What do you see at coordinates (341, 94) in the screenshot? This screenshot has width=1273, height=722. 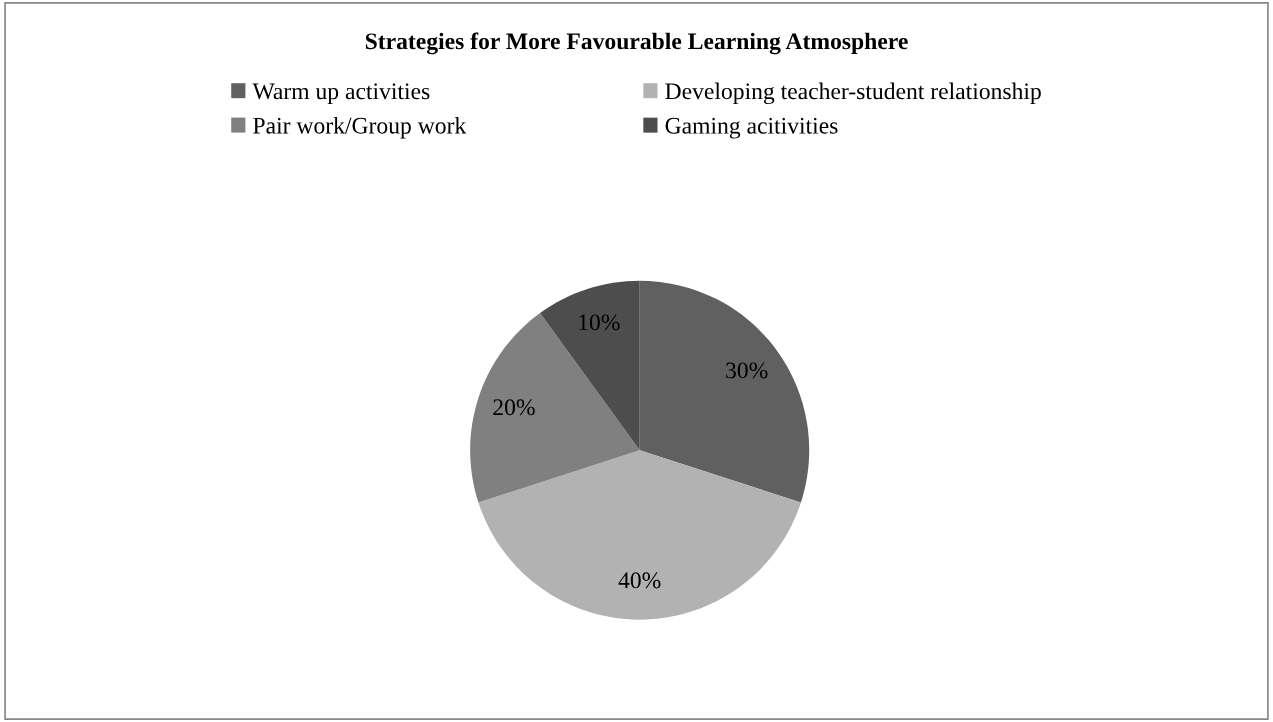 I see `legend-label: Warm up activities` at bounding box center [341, 94].